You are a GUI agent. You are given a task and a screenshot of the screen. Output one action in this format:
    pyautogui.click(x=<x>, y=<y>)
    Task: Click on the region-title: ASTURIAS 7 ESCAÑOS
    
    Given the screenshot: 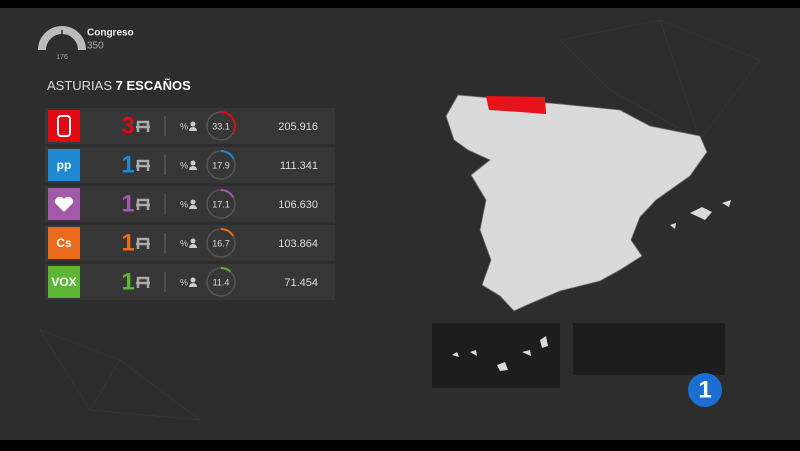 What is the action you would take?
    pyautogui.click(x=119, y=85)
    